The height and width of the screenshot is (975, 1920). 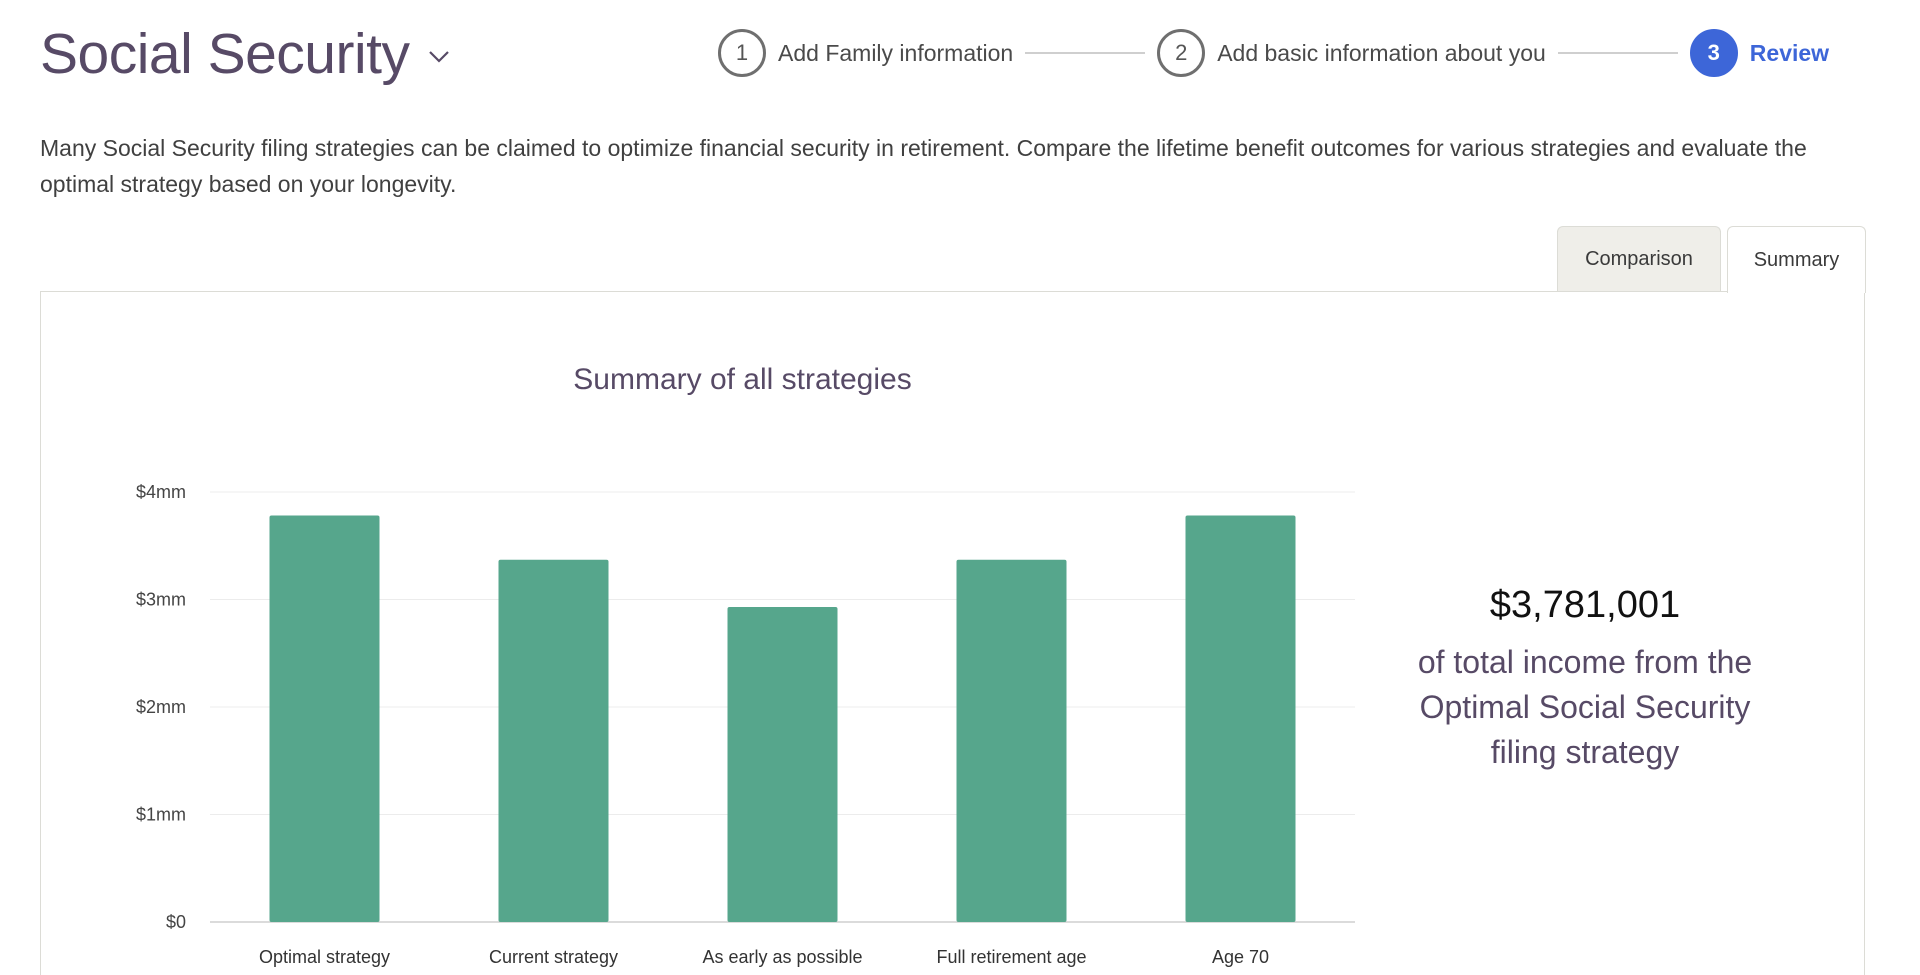 What do you see at coordinates (1789, 52) in the screenshot?
I see `step-label: Review` at bounding box center [1789, 52].